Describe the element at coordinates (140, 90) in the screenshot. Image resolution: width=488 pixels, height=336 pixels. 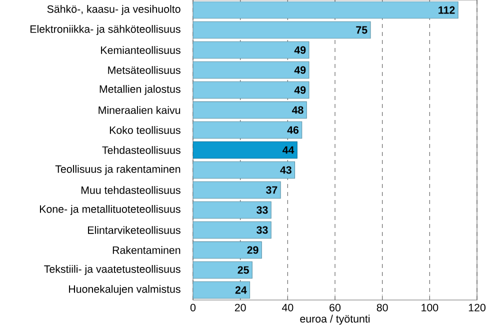
I see `y-tick-label: Metallien jalostus` at that location.